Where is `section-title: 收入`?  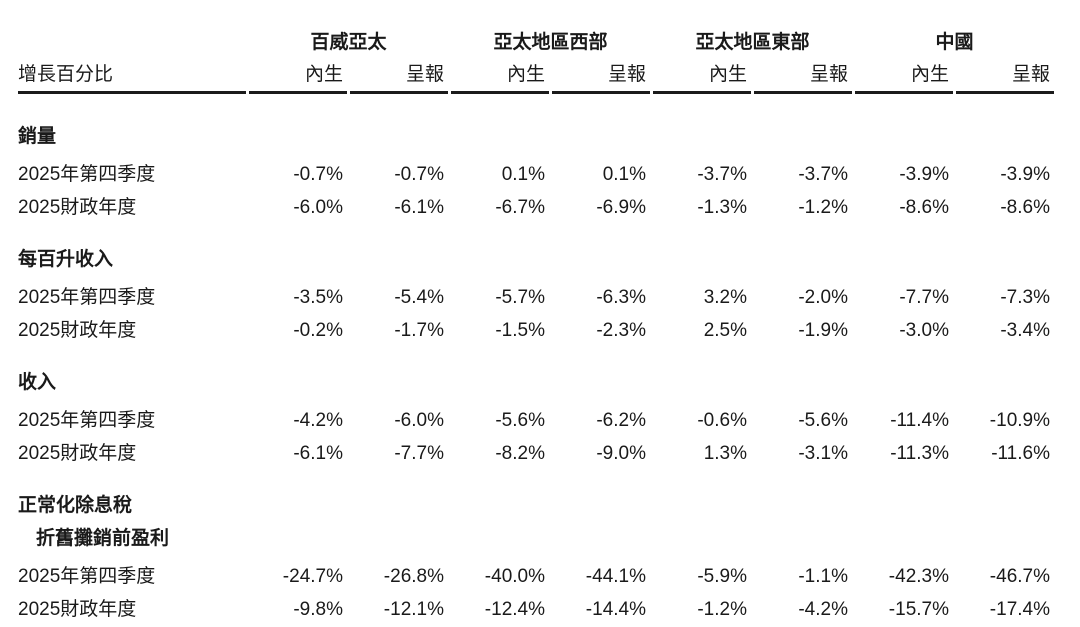
section-title: 收入 is located at coordinates (37, 382).